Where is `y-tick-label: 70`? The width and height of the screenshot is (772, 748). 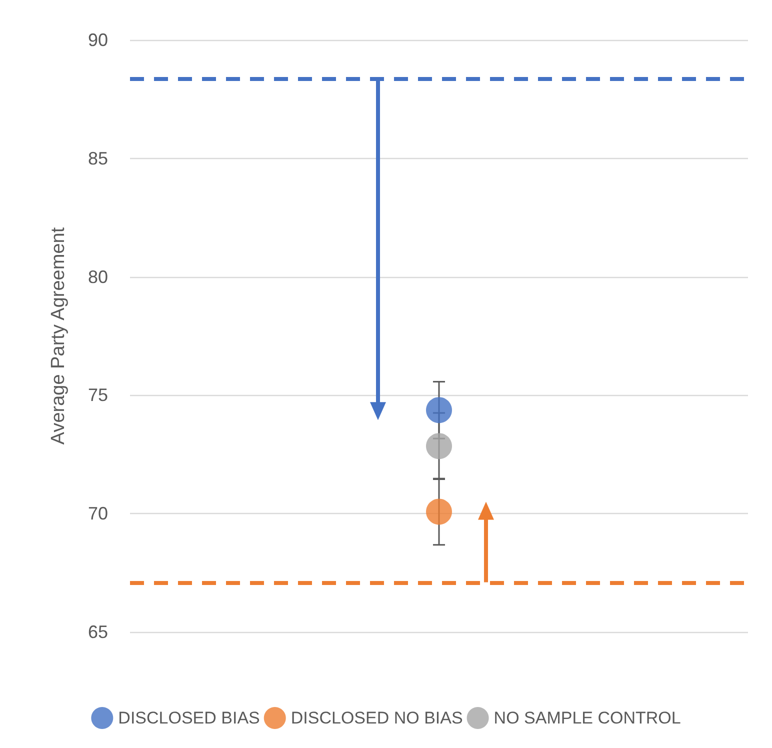 y-tick-label: 70 is located at coordinates (98, 514).